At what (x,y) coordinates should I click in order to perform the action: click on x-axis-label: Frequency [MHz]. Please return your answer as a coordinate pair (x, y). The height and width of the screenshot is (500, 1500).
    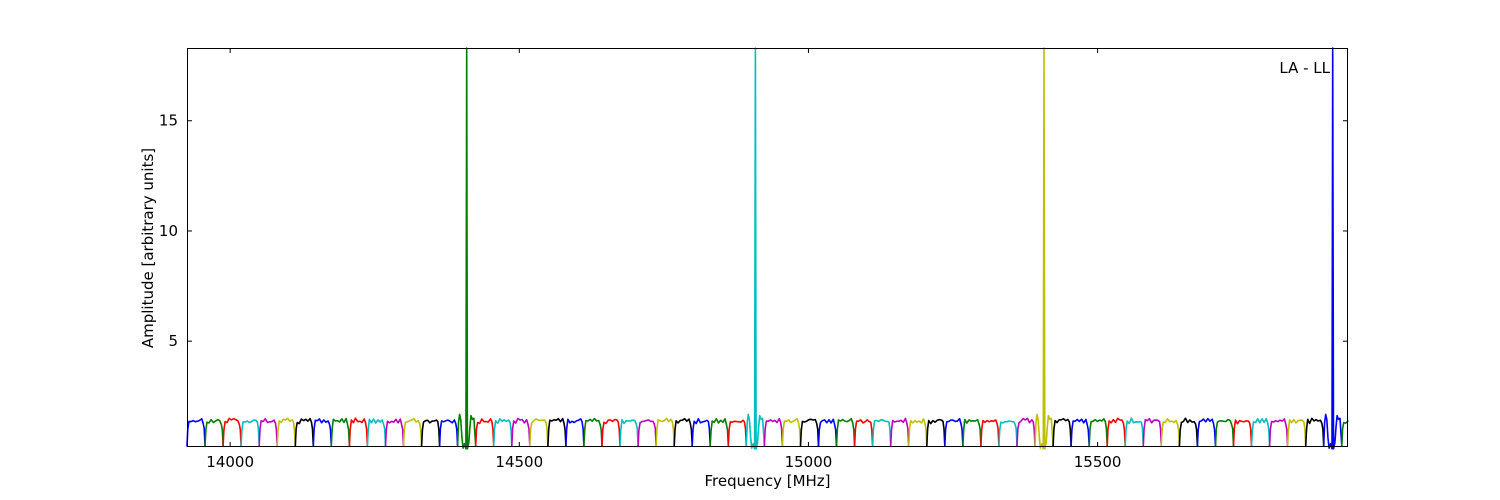
    Looking at the image, I should click on (767, 481).